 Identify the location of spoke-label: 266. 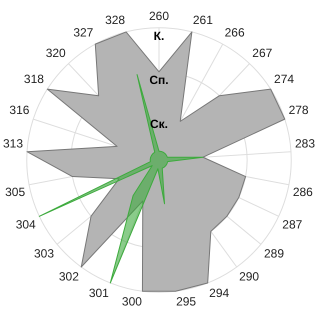
(234, 33).